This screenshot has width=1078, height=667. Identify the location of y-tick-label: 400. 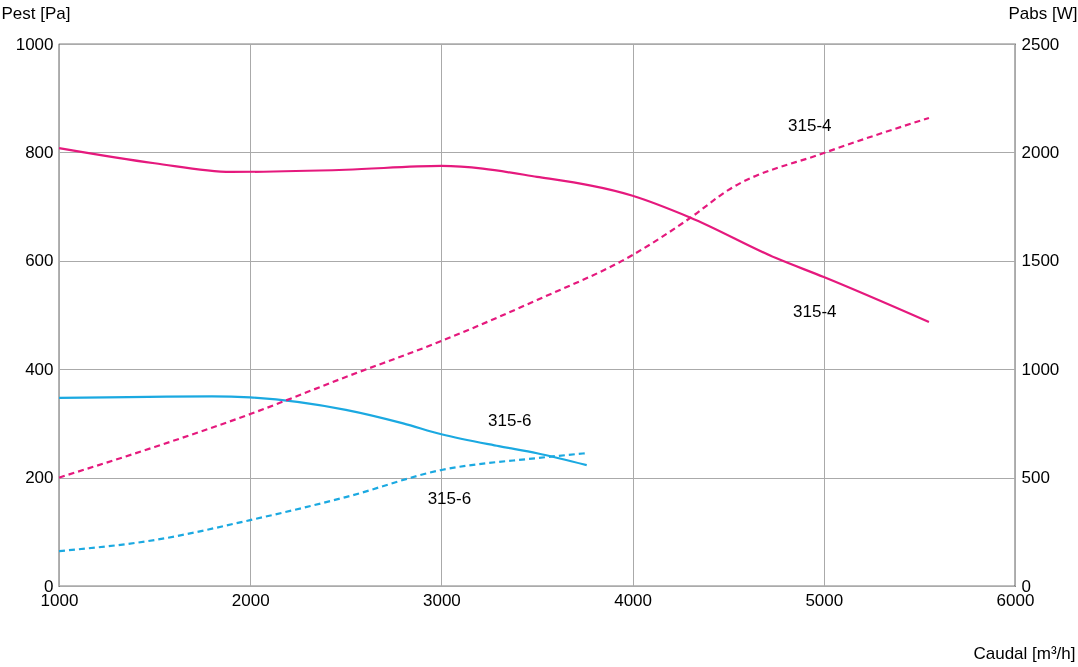
(39, 369).